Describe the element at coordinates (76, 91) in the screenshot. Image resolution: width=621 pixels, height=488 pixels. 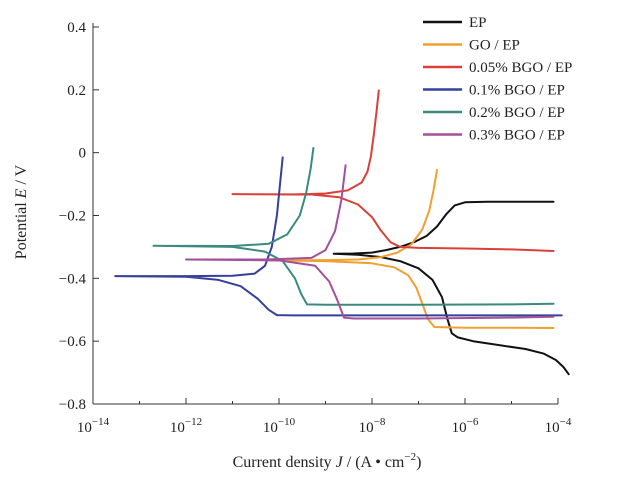
I see `y-tick-label: 0.2` at that location.